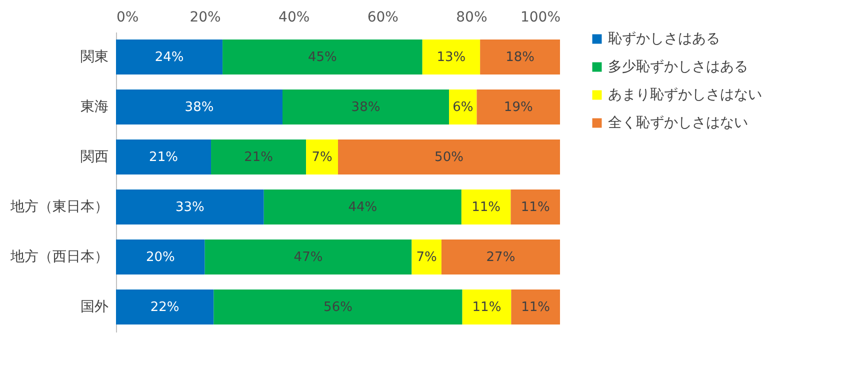 The height and width of the screenshot is (385, 866). Describe the element at coordinates (338, 307) in the screenshot. I see `data-label: 56%` at that location.